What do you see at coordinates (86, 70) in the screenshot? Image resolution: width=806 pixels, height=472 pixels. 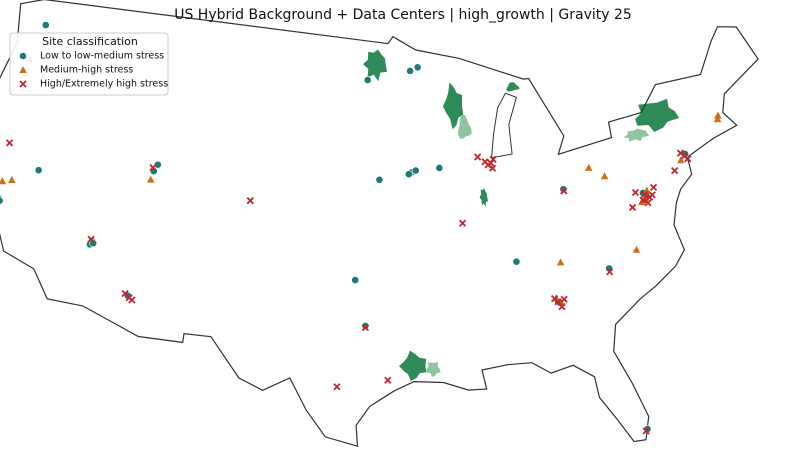 I see `legend-label: Medium-high stress` at bounding box center [86, 70].